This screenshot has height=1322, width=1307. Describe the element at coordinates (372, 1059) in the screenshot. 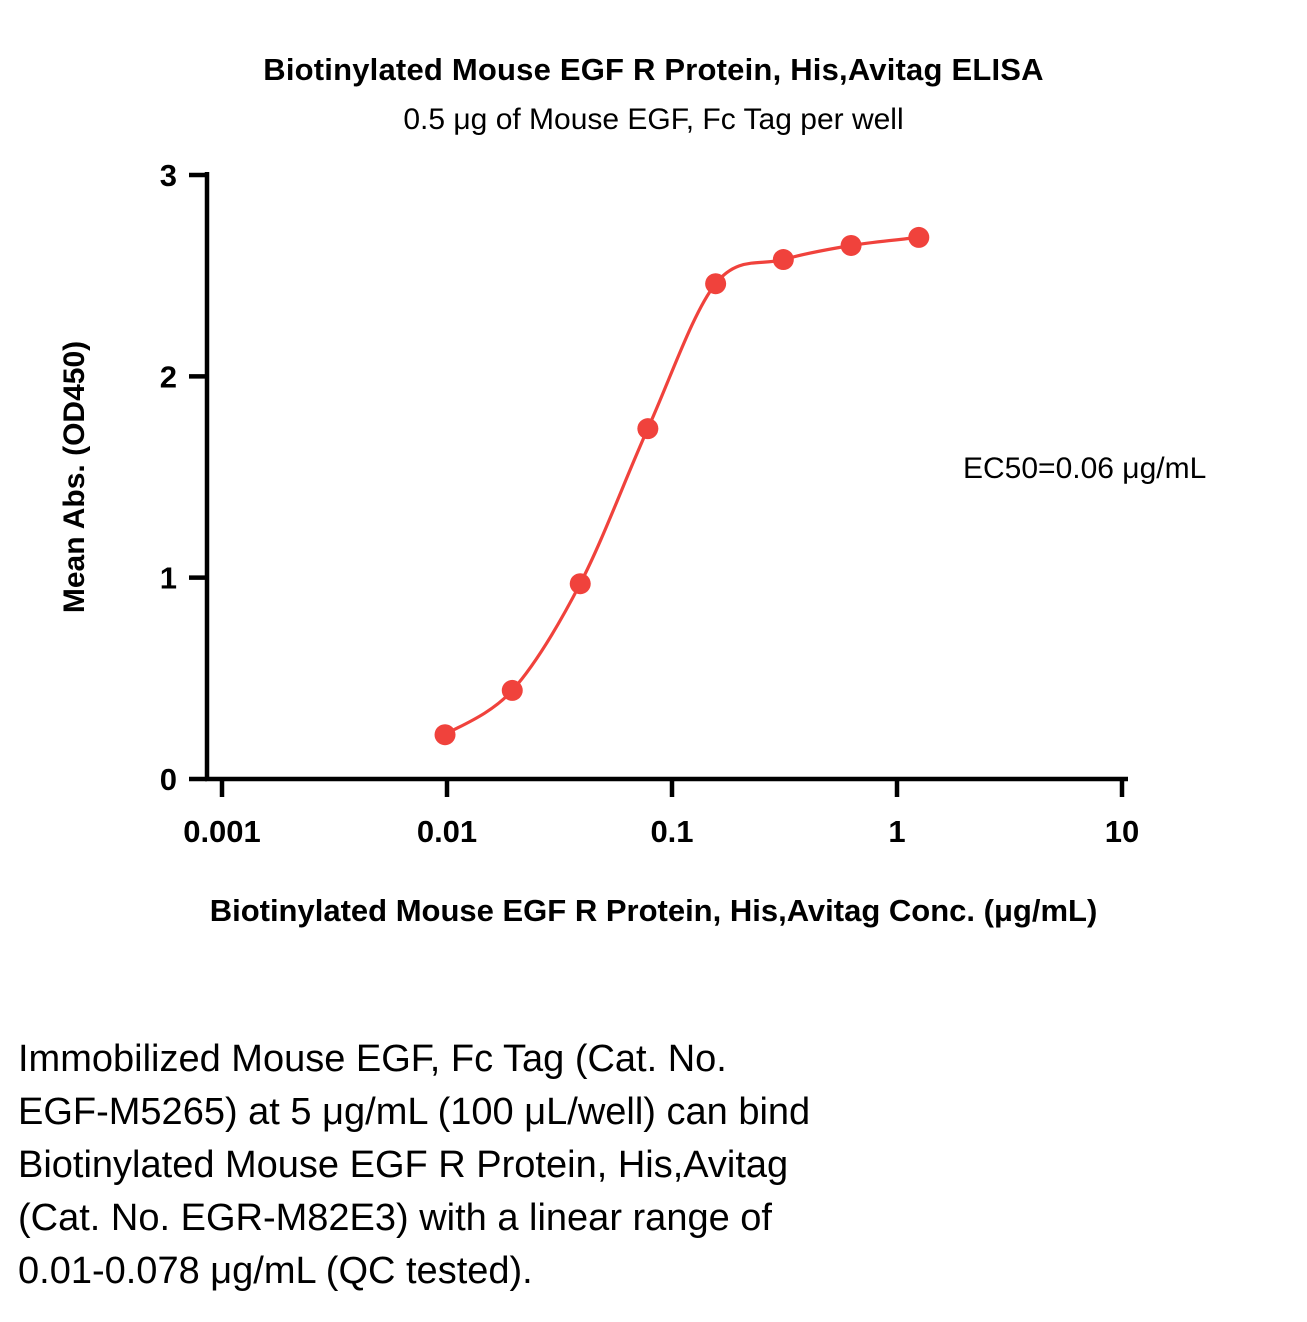

I see `caption-line: Immobilized Mouse EGF, Fc Tag (Cat. No.` at that location.